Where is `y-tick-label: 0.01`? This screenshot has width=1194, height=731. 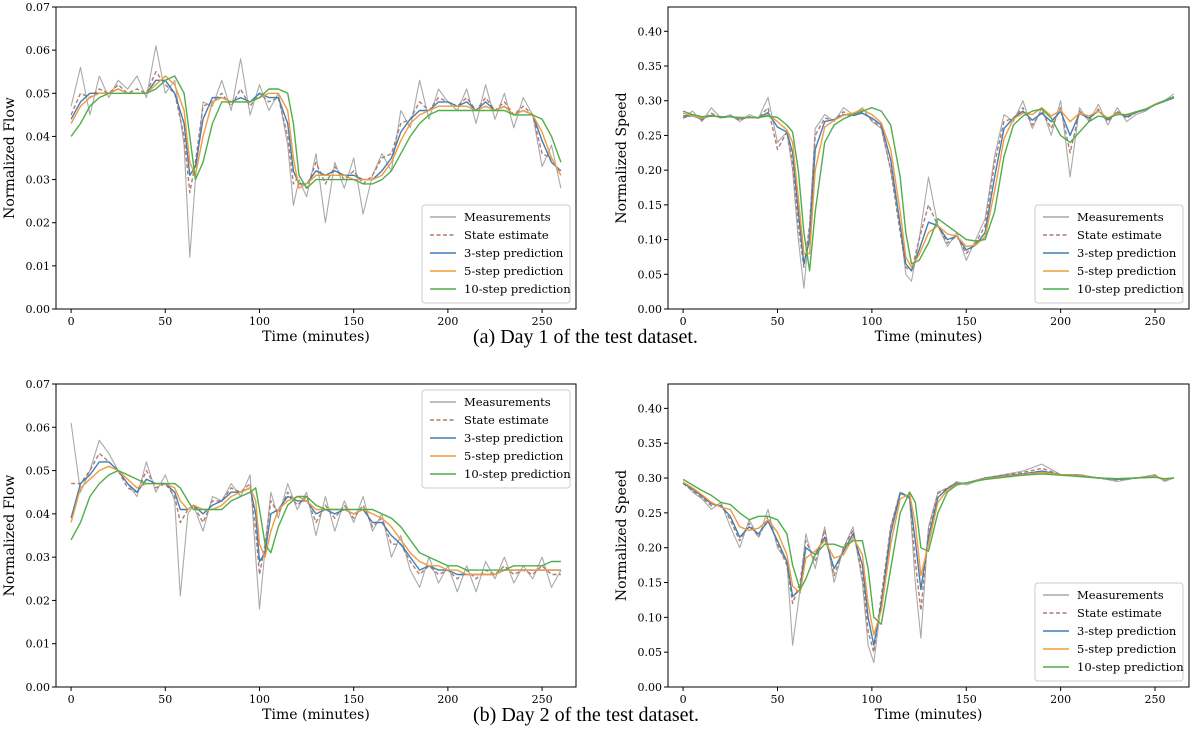
y-tick-label: 0.01 is located at coordinates (38, 266).